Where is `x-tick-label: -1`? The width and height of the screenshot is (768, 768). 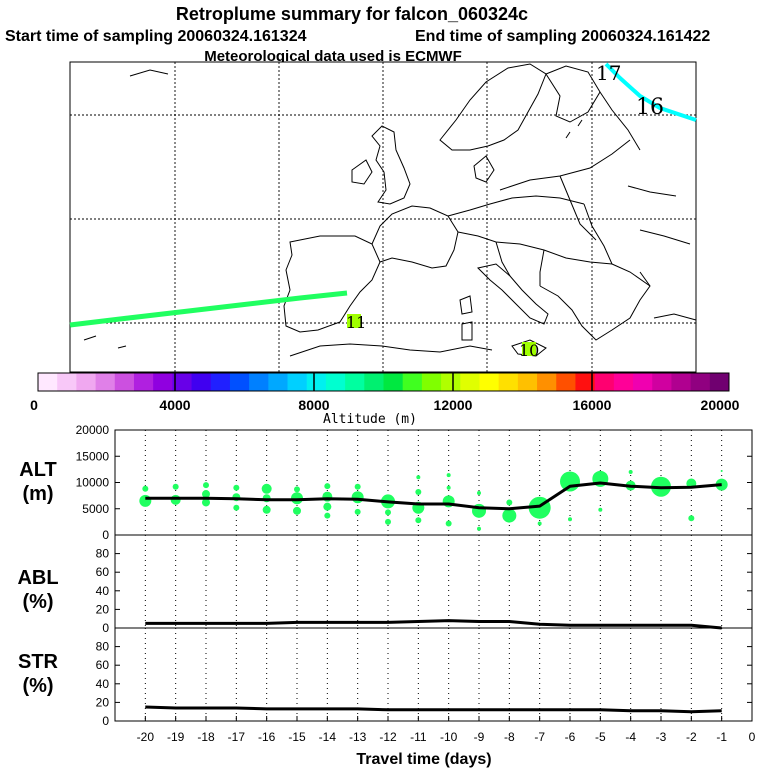 x-tick-label: -1 is located at coordinates (721, 737).